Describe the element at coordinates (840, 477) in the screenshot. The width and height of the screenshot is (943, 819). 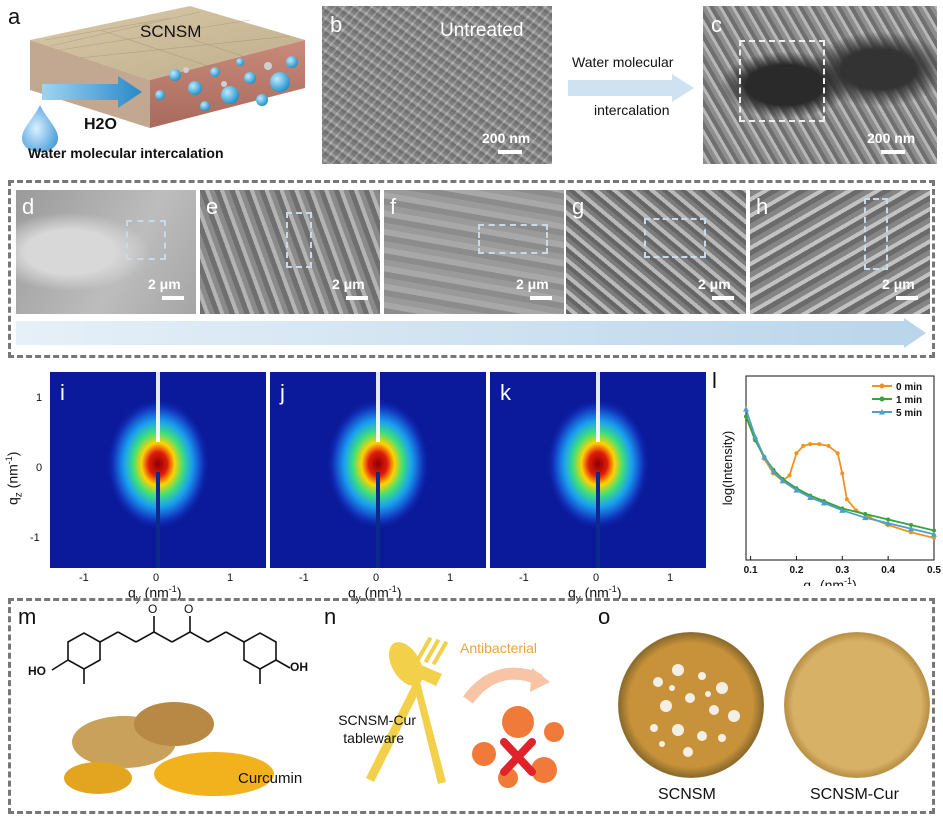
I see `series-line-0-min` at that location.